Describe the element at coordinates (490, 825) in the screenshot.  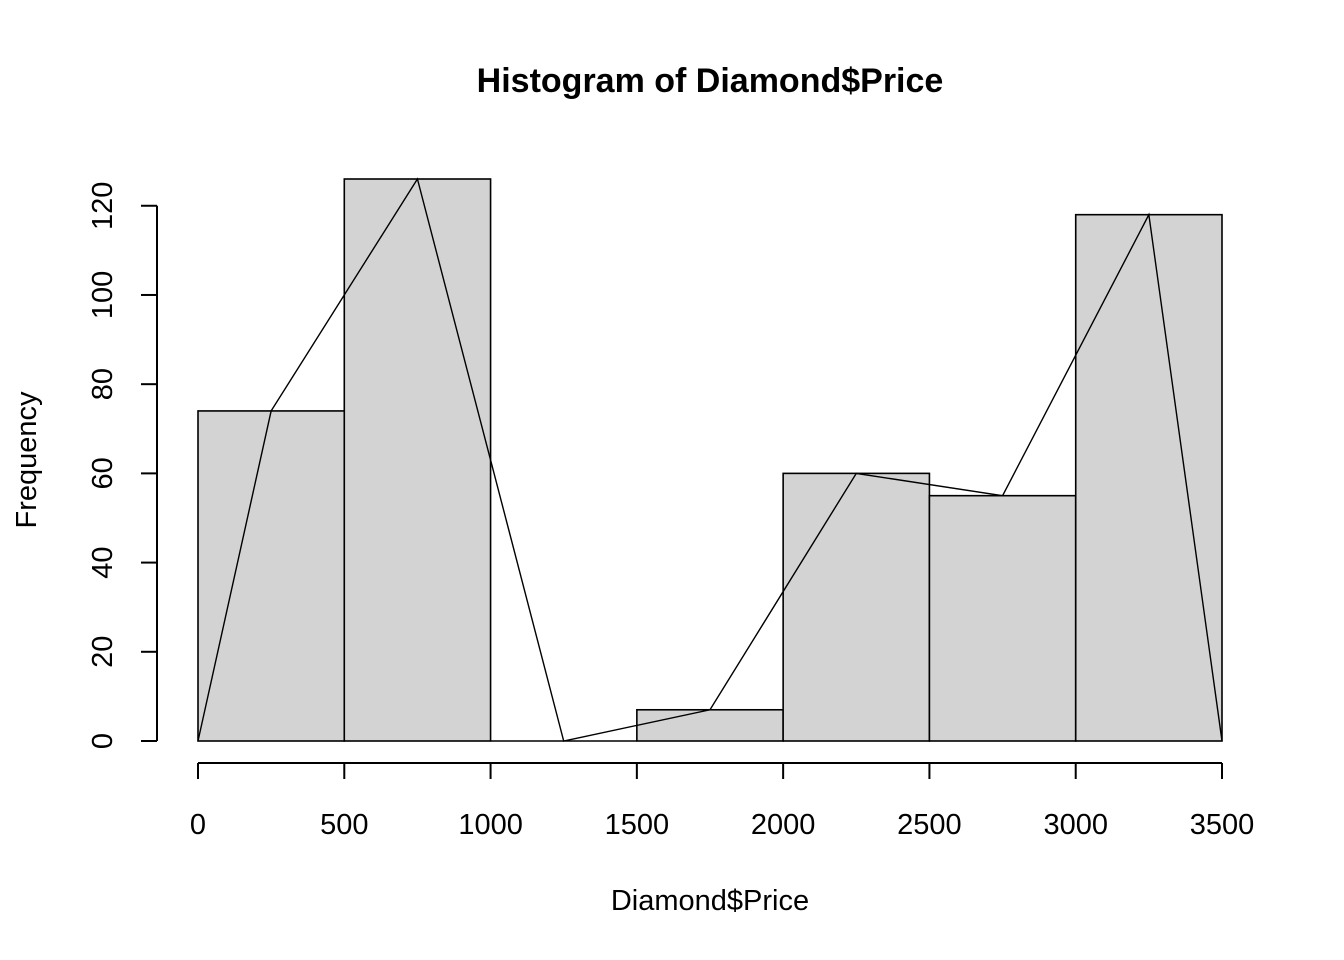
I see `x-tick-label: 1000` at that location.